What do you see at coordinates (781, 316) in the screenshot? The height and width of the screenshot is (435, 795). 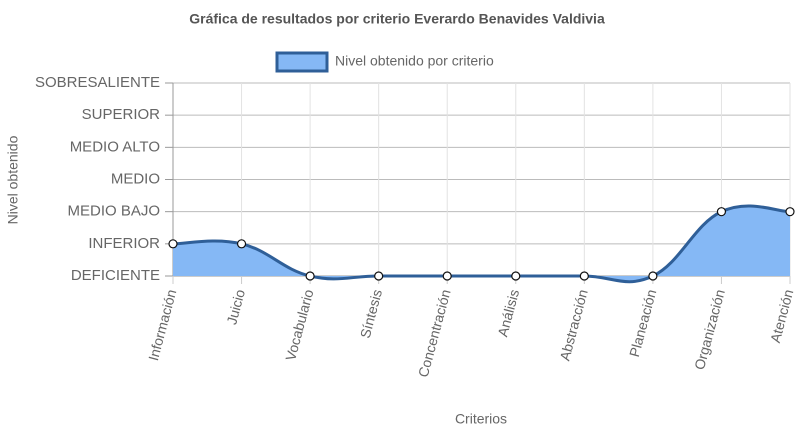 I see `x-tick-label: Atención` at bounding box center [781, 316].